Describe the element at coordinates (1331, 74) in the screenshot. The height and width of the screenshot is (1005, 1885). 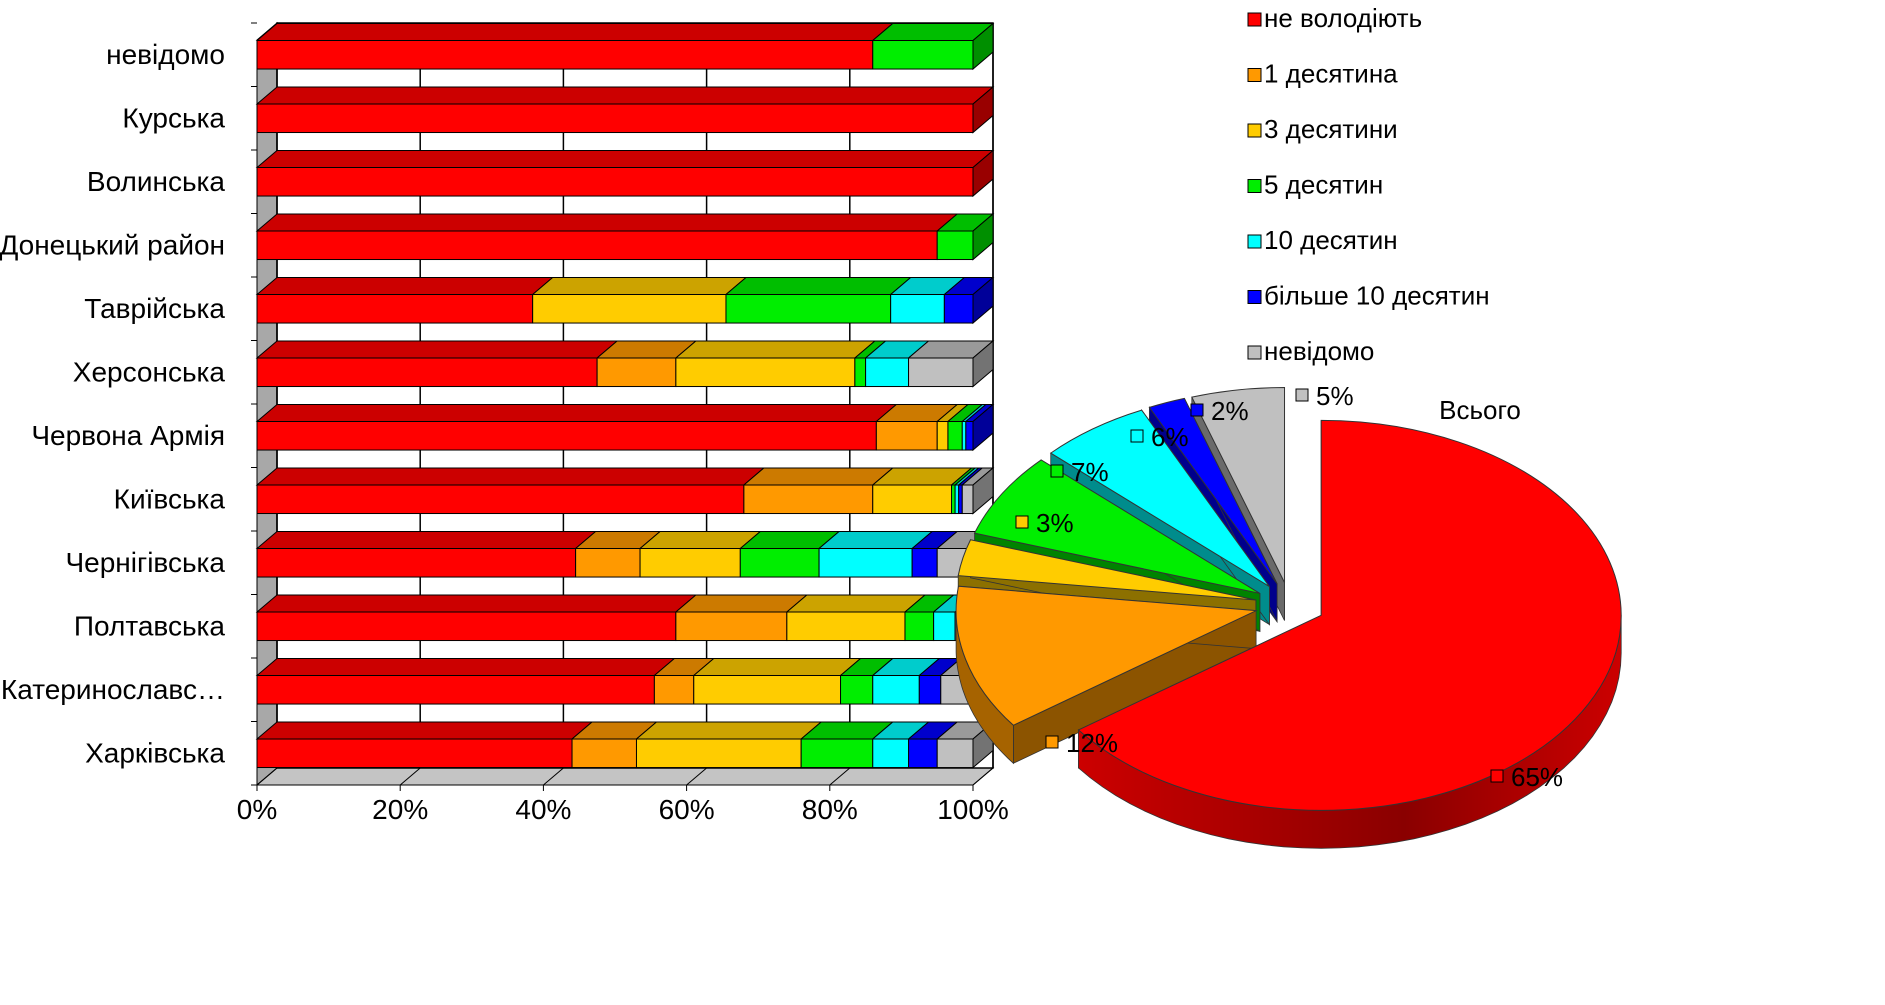
I see `legend-label: 1 десятина` at that location.